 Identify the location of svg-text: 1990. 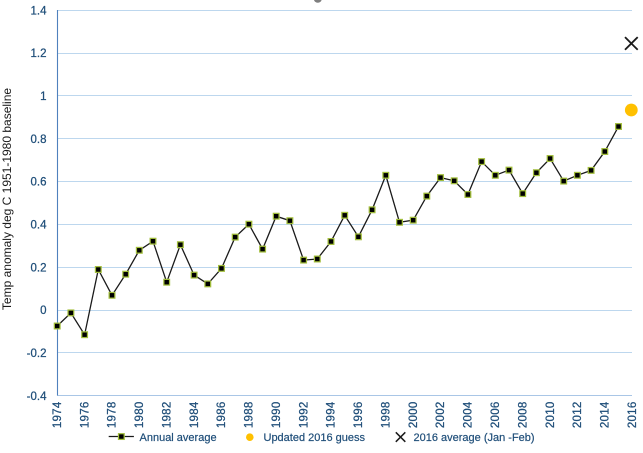
(277, 415).